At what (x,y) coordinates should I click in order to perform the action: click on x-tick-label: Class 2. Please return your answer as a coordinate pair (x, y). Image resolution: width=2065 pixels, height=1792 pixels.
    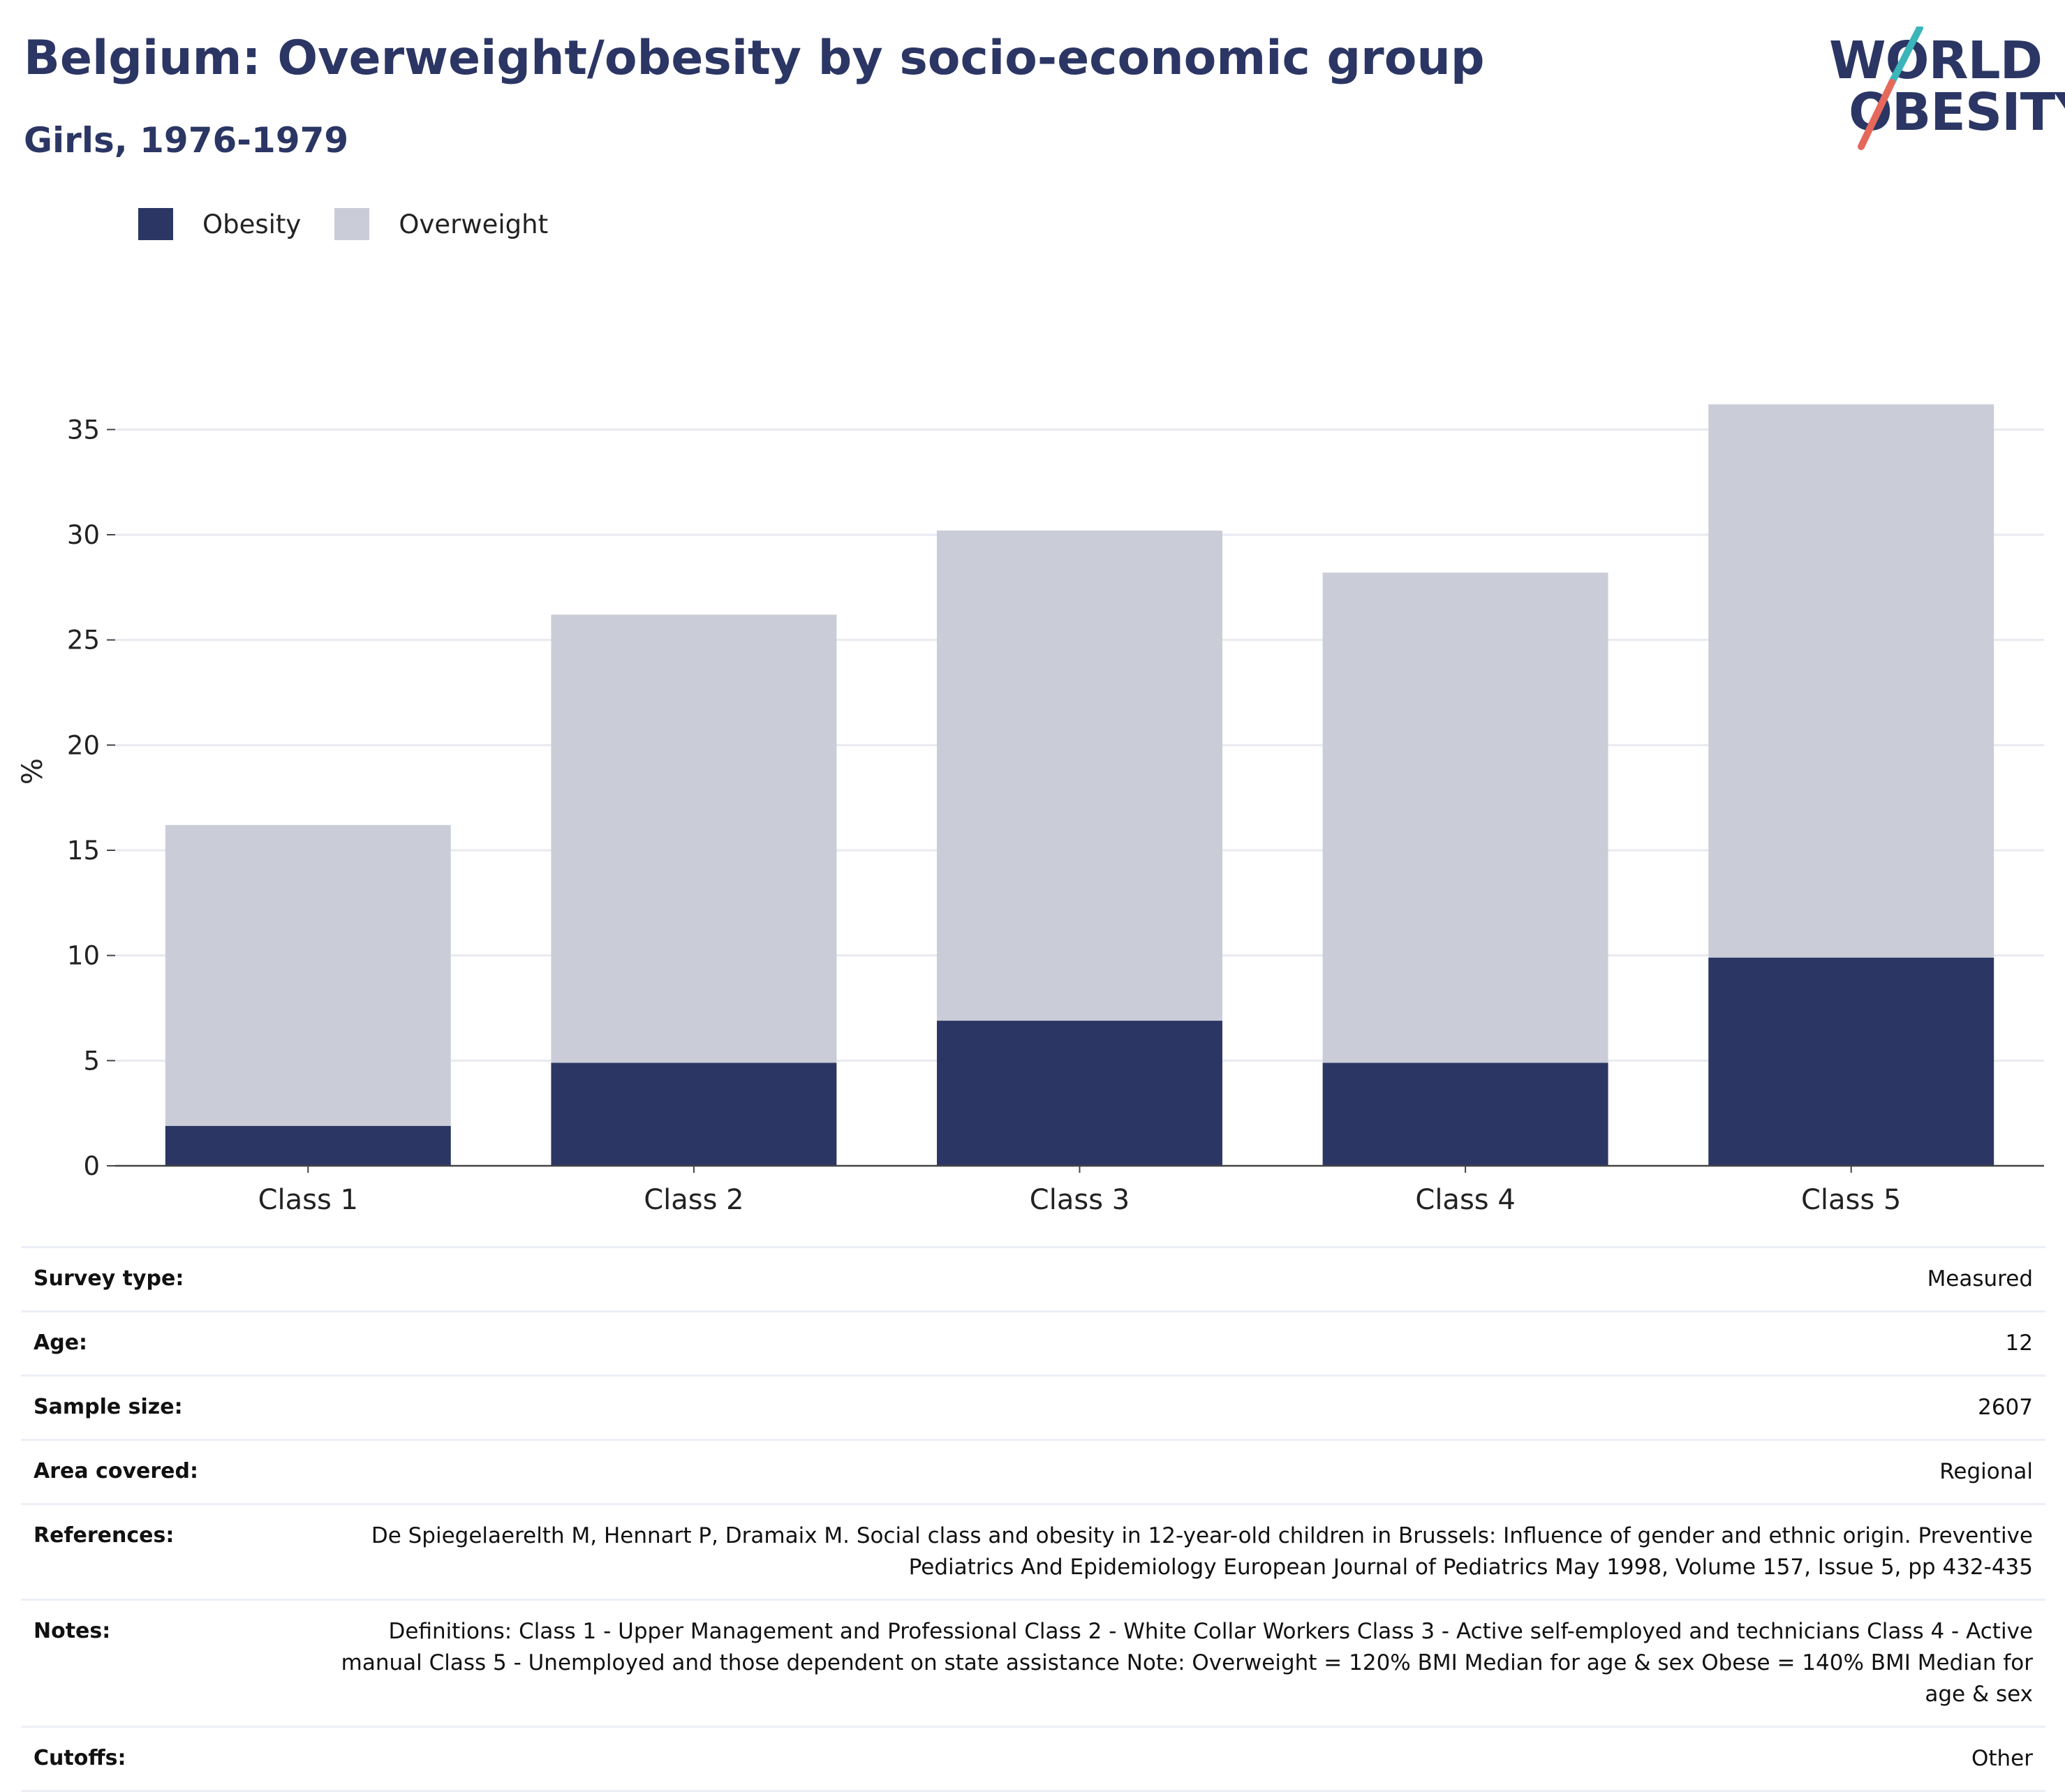
    Looking at the image, I should click on (693, 1199).